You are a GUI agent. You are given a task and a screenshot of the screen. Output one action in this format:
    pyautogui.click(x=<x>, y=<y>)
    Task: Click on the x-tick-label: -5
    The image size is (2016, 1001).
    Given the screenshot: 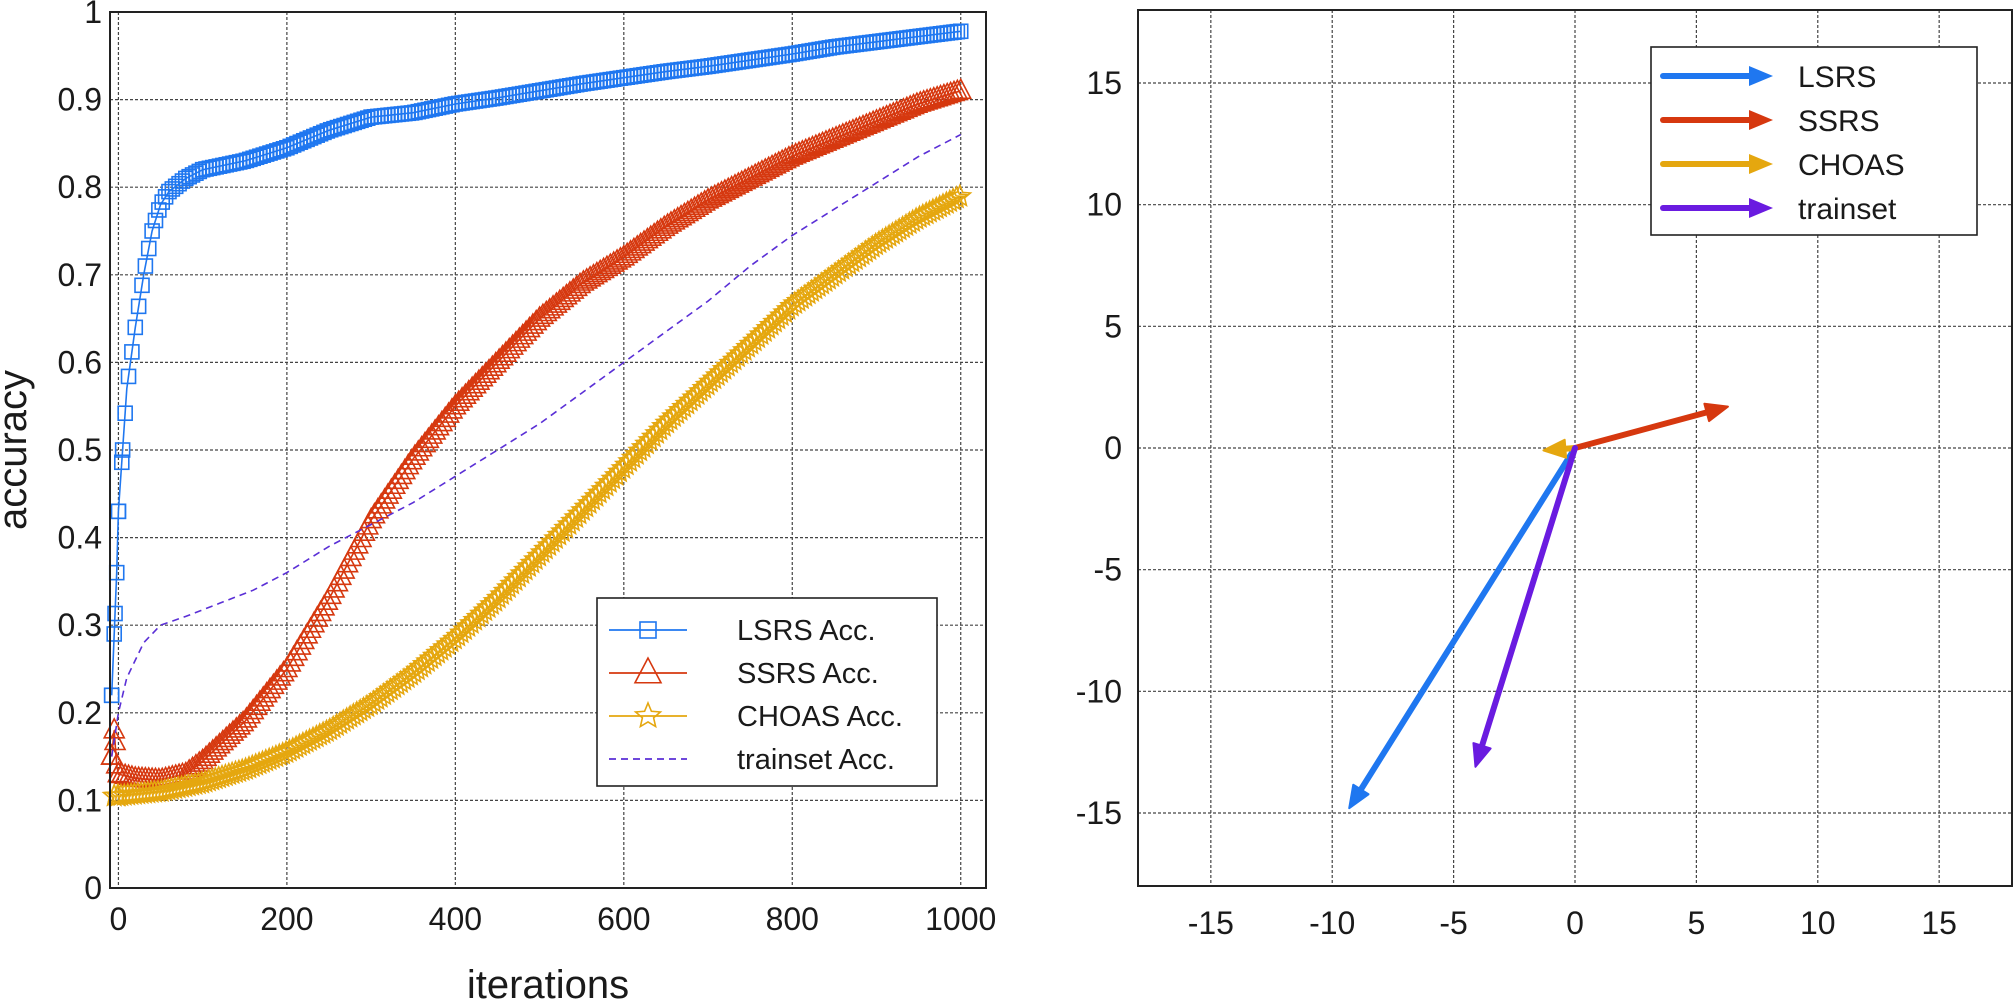 What is the action you would take?
    pyautogui.click(x=1453, y=923)
    